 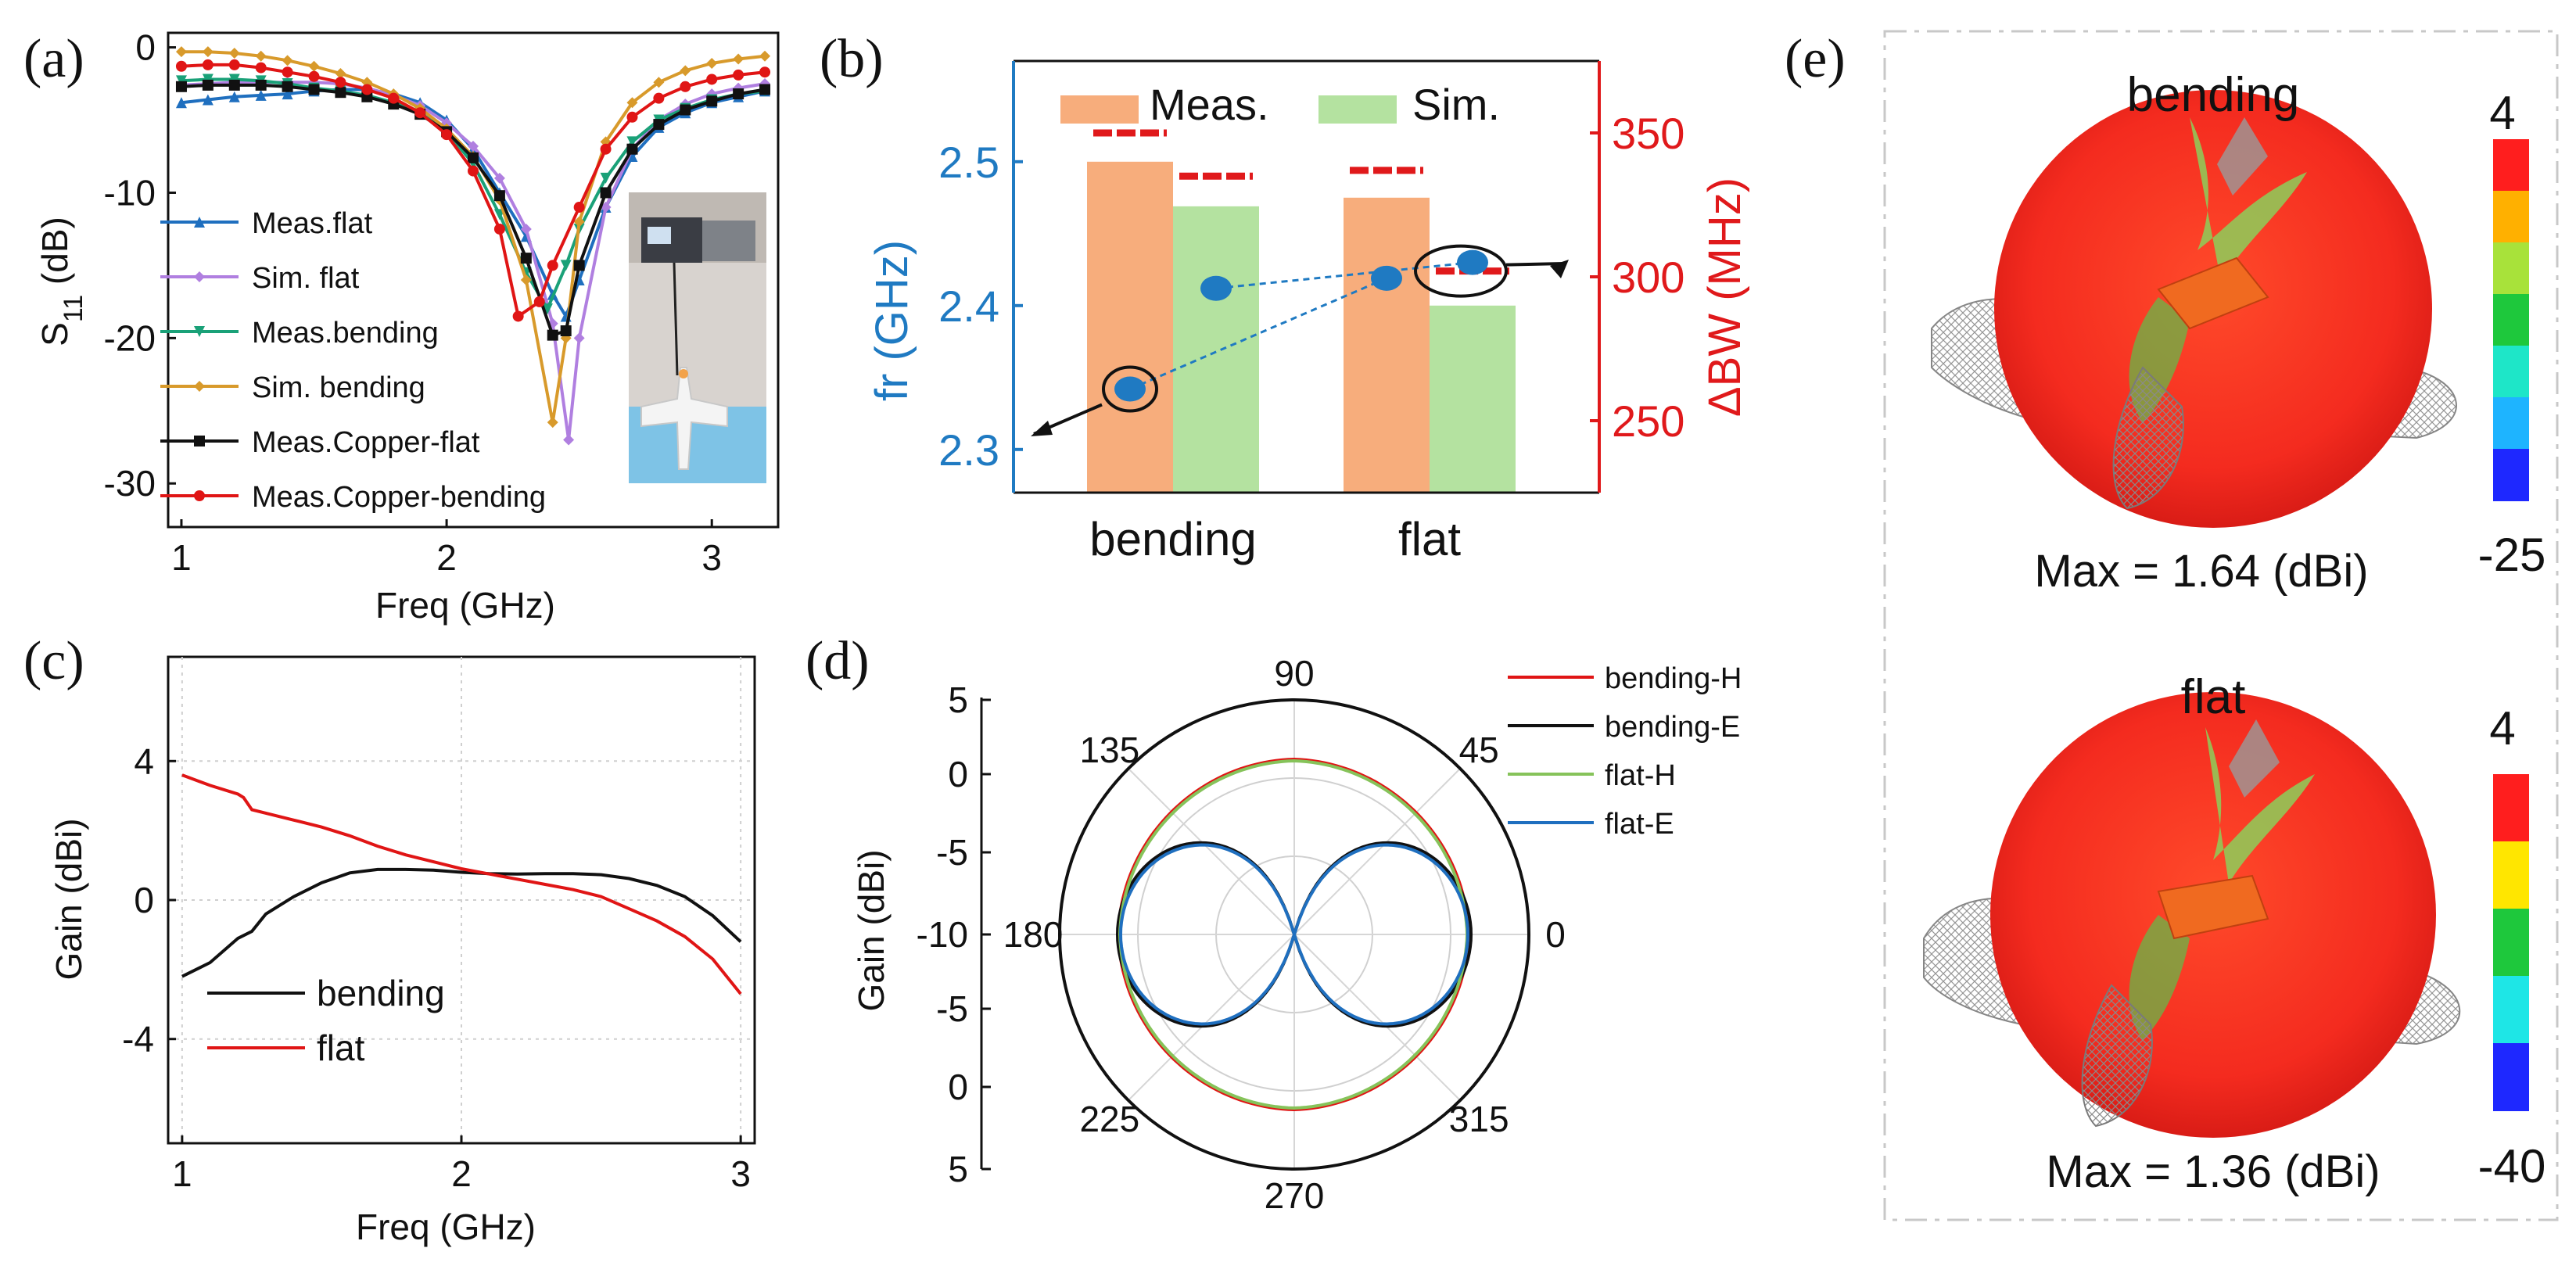 I want to click on bar-sim-flat, so click(x=1473, y=399).